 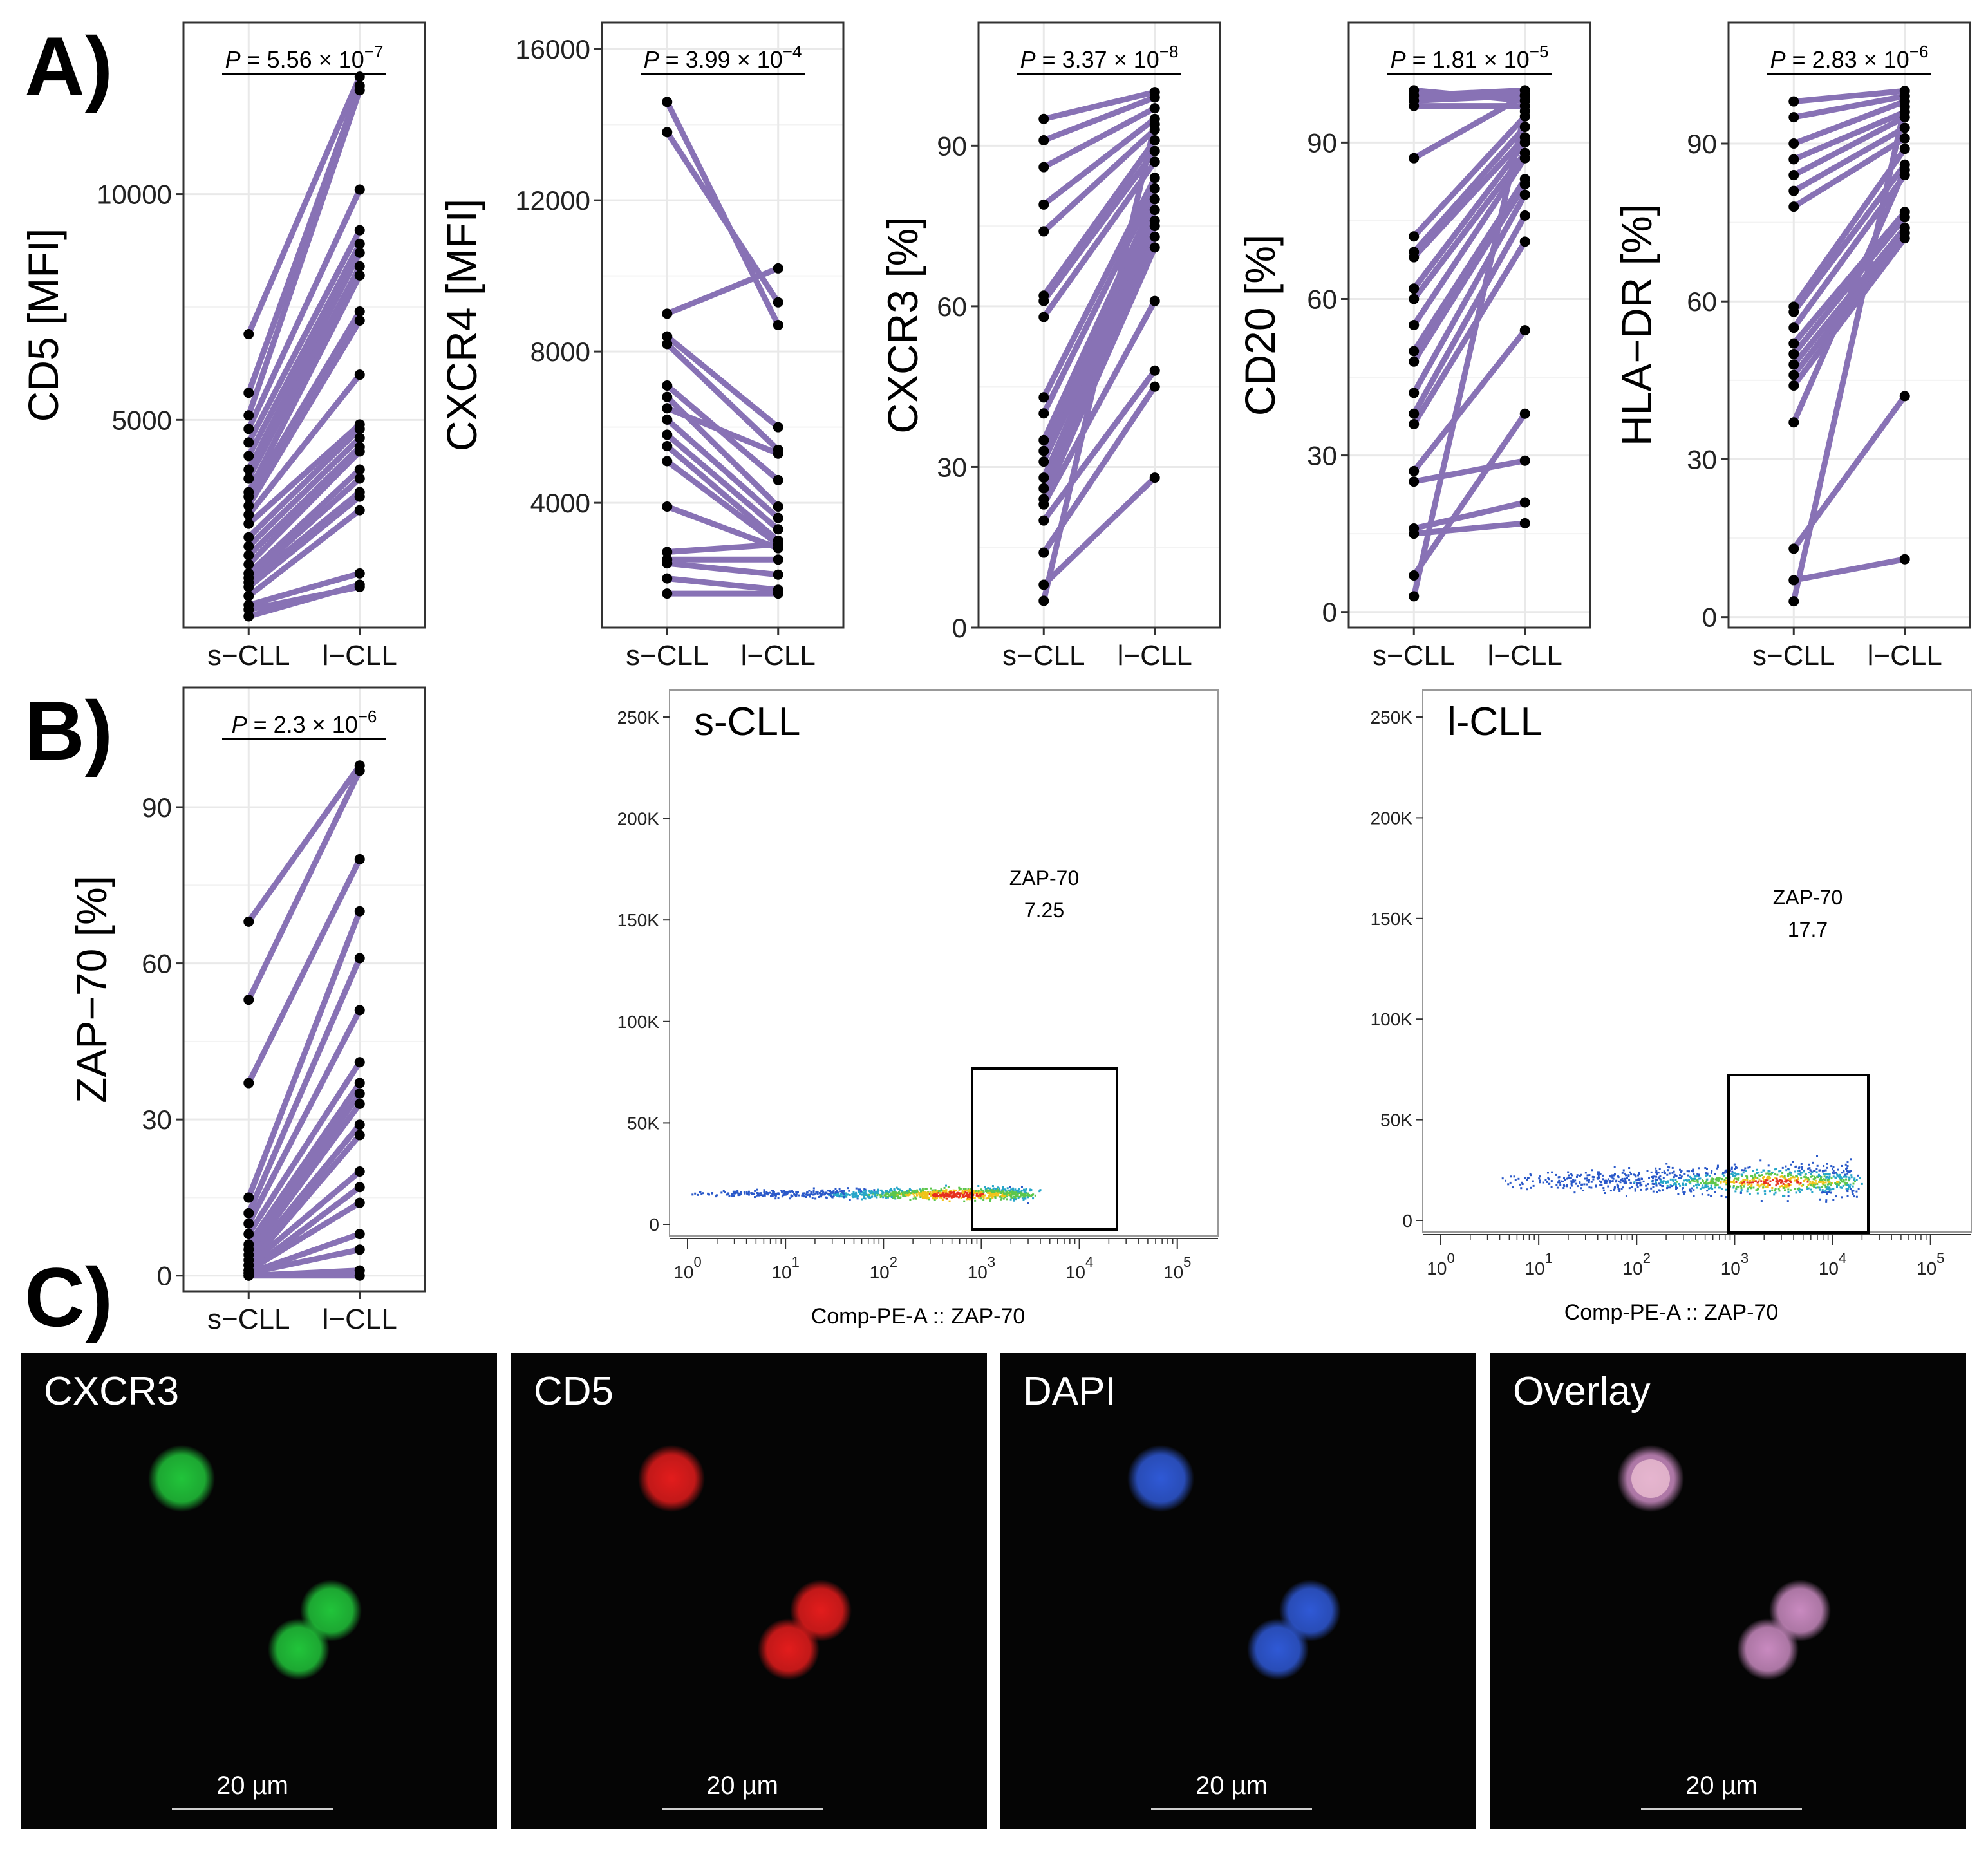 What do you see at coordinates (1495, 722) in the screenshot?
I see `flow-plot-title: l-CLL` at bounding box center [1495, 722].